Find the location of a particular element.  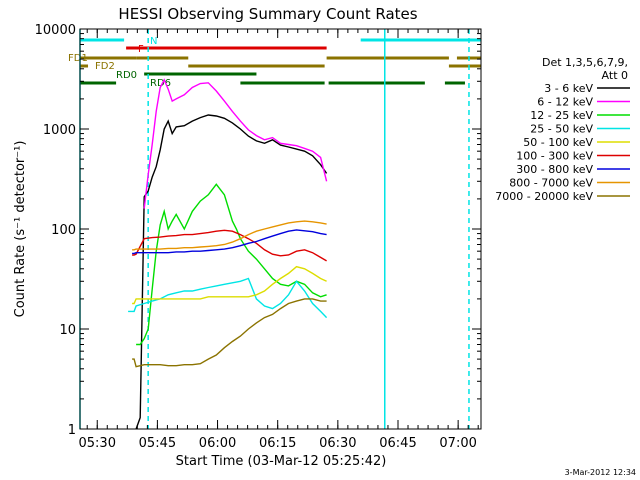

x-tick-label: 07:00 is located at coordinates (457, 443).